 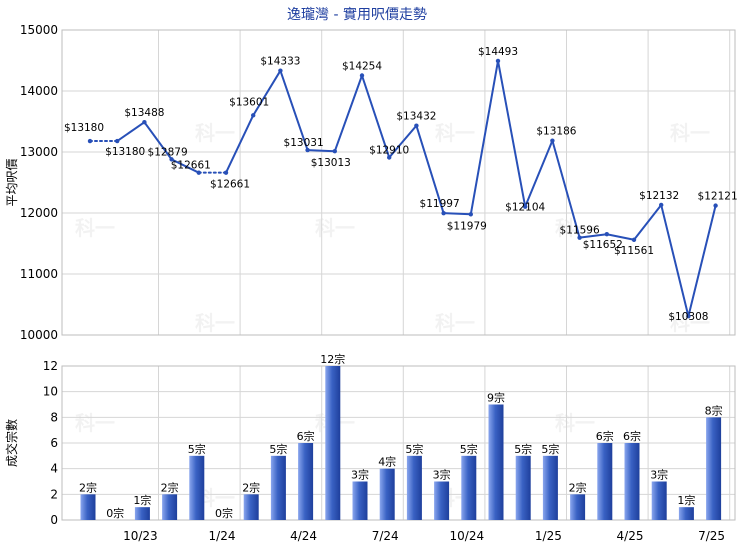 What do you see at coordinates (467, 536) in the screenshot?
I see `x-tick-label: 10/24` at bounding box center [467, 536].